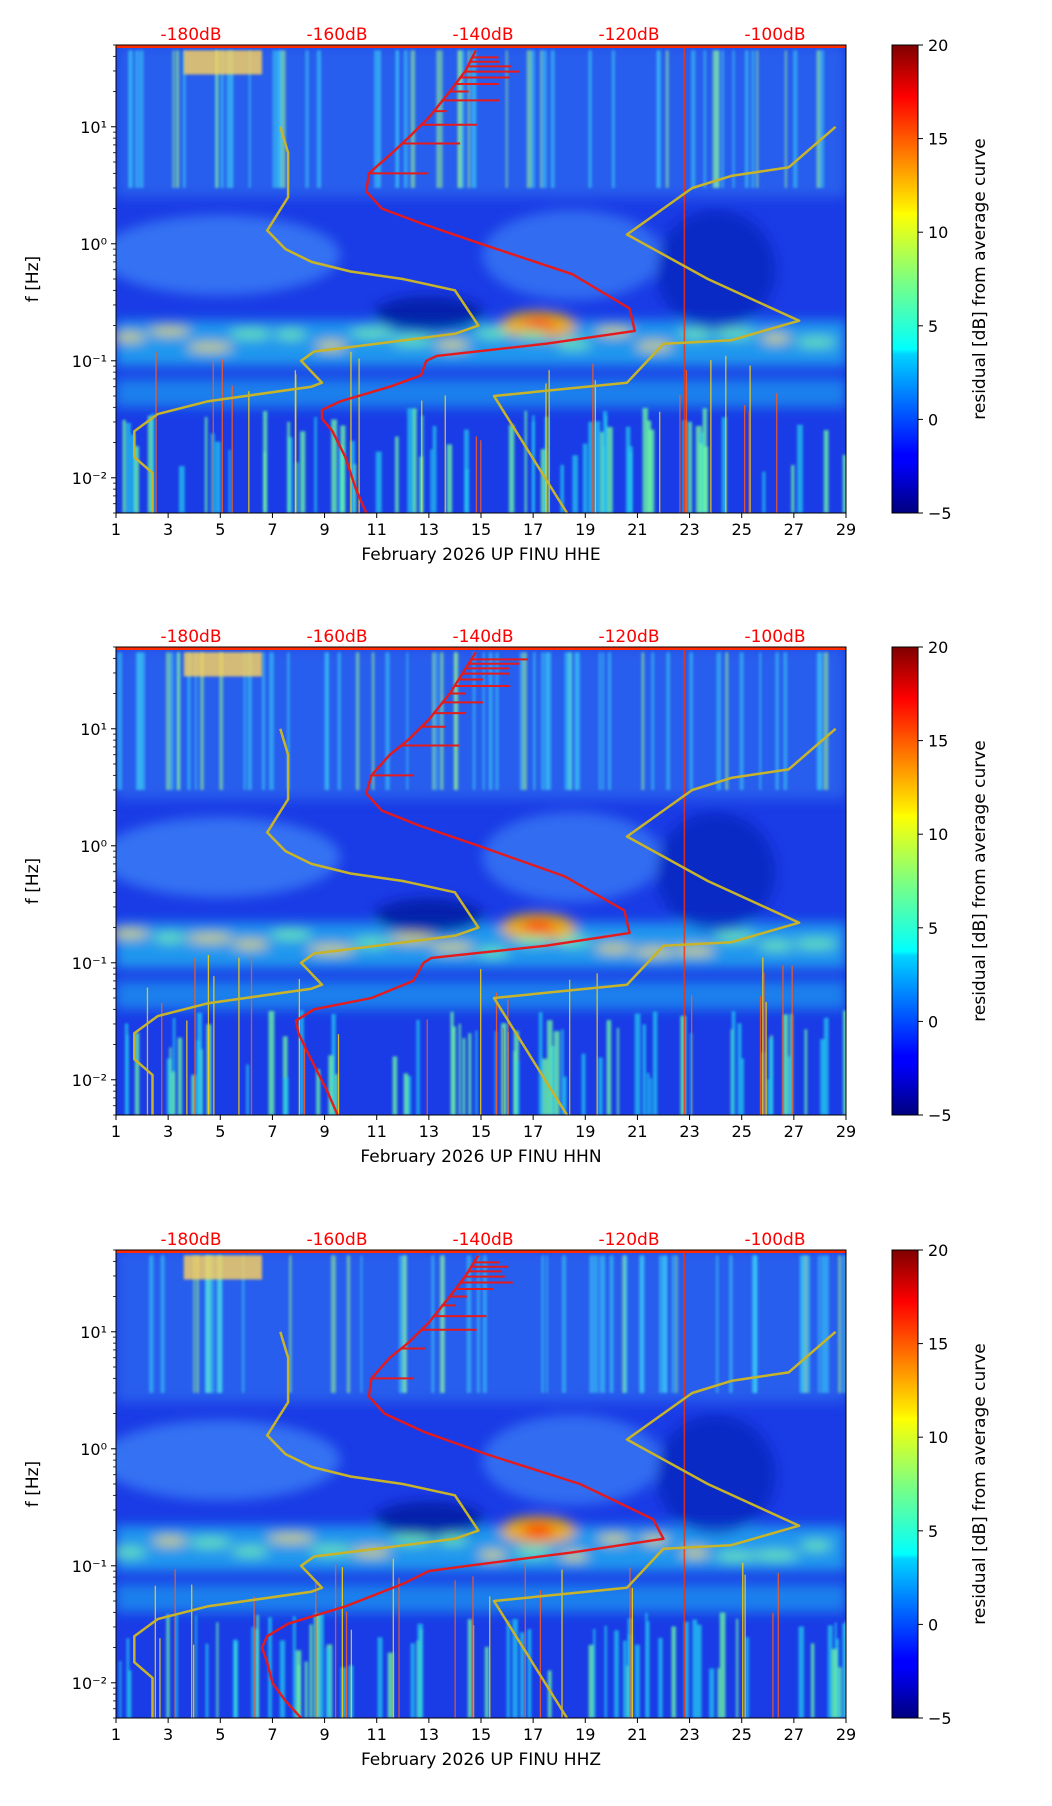  Describe the element at coordinates (794, 529) in the screenshot. I see `x-tick-label: 27` at that location.